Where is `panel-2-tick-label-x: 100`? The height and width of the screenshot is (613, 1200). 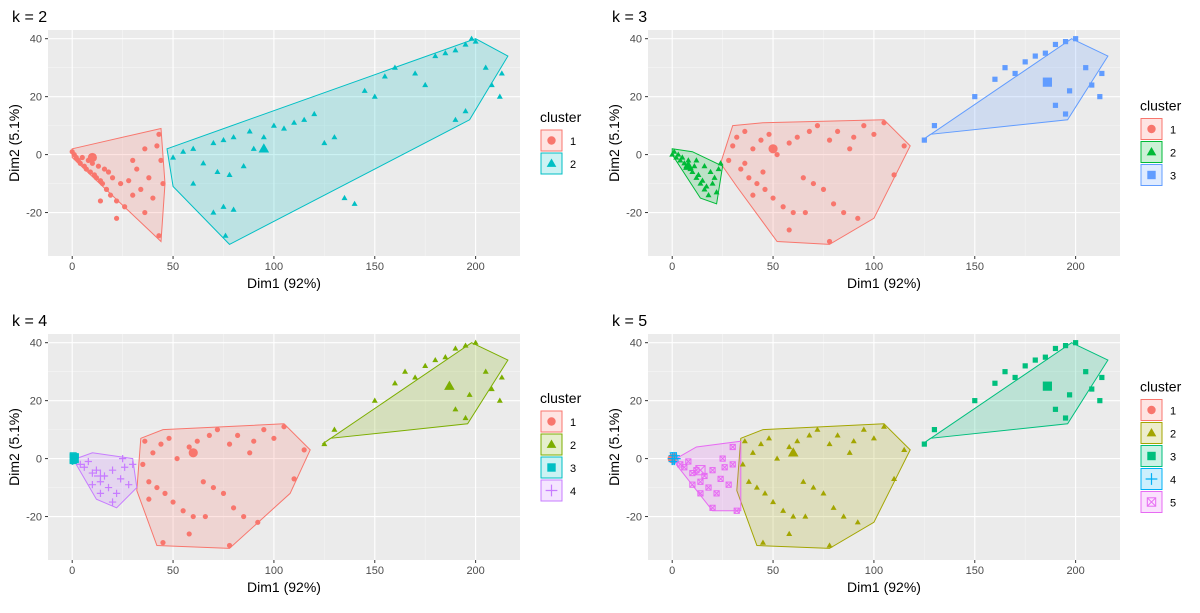
panel-2-tick-label-x: 100 is located at coordinates (874, 267).